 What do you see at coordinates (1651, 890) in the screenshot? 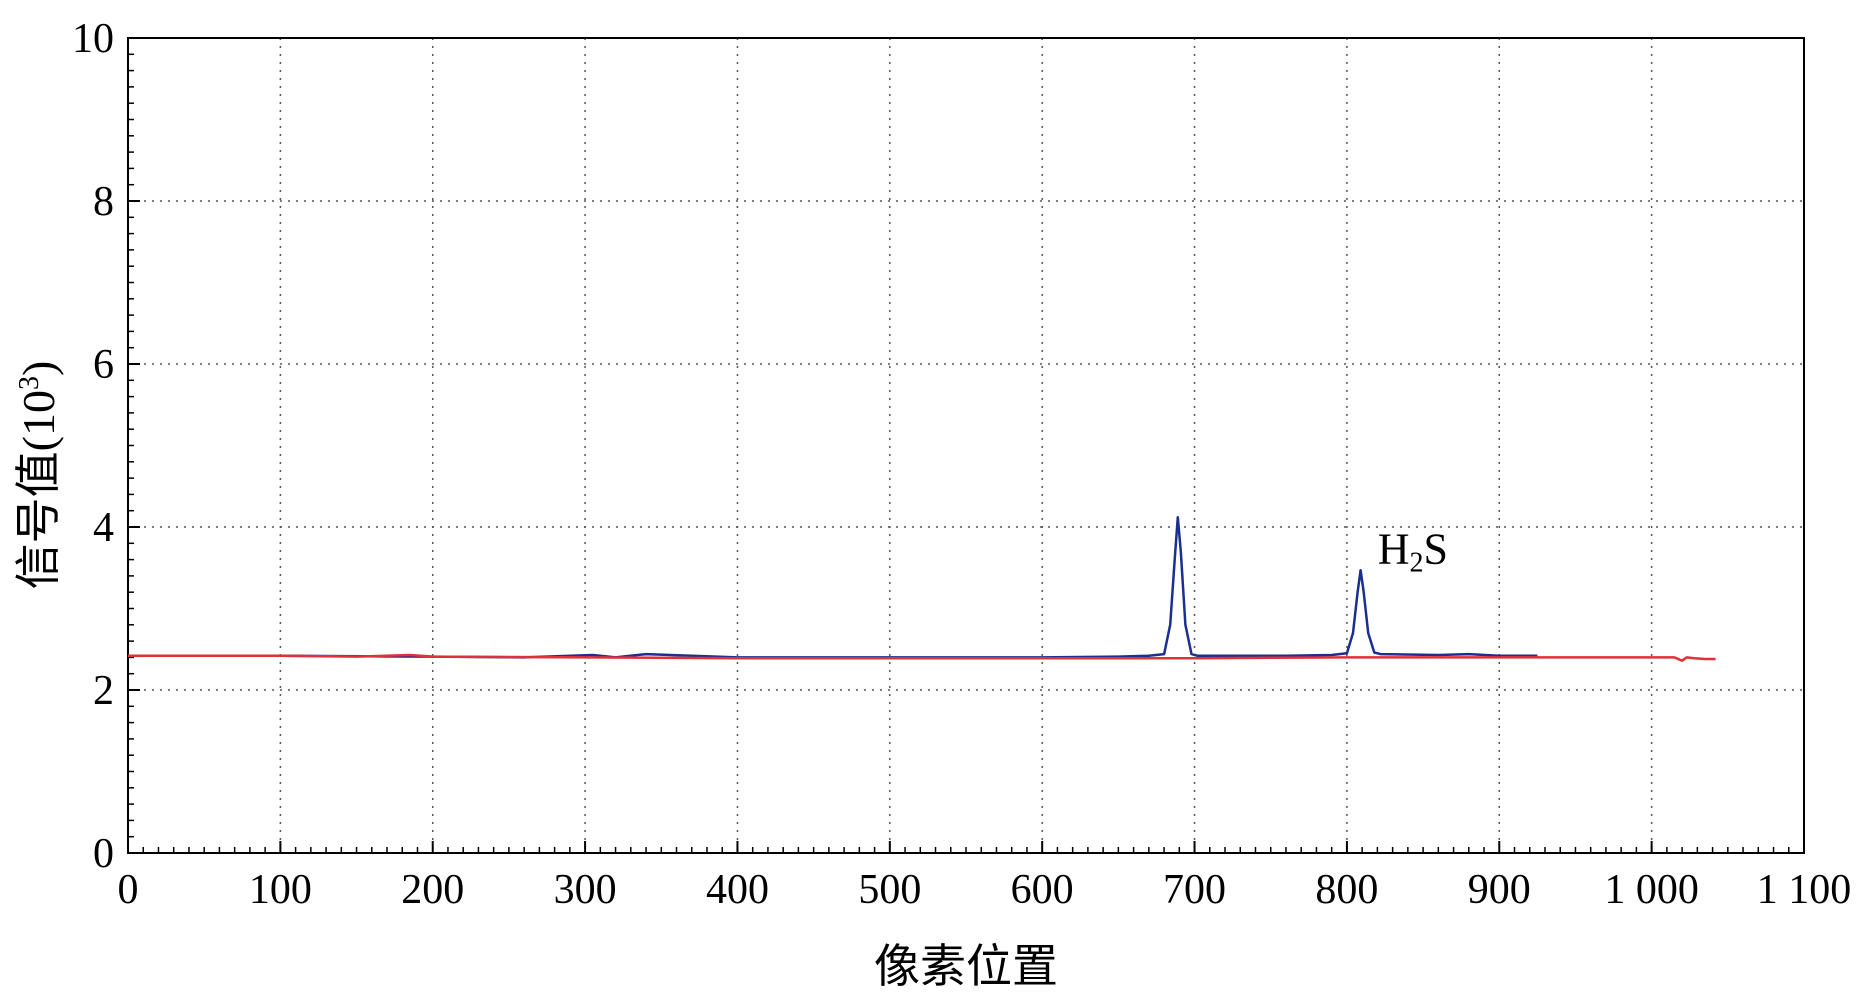
I see `x-tick-label: 1 000` at bounding box center [1651, 890].